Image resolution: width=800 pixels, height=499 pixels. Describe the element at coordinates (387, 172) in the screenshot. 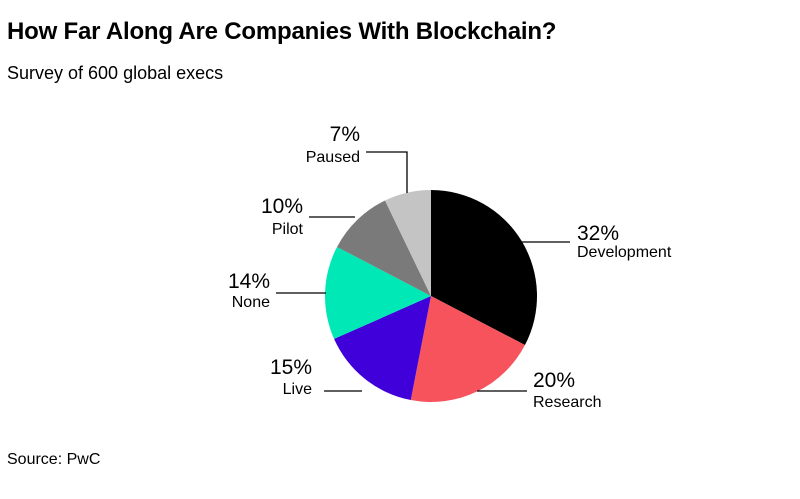

I see `leader-line-paused` at that location.